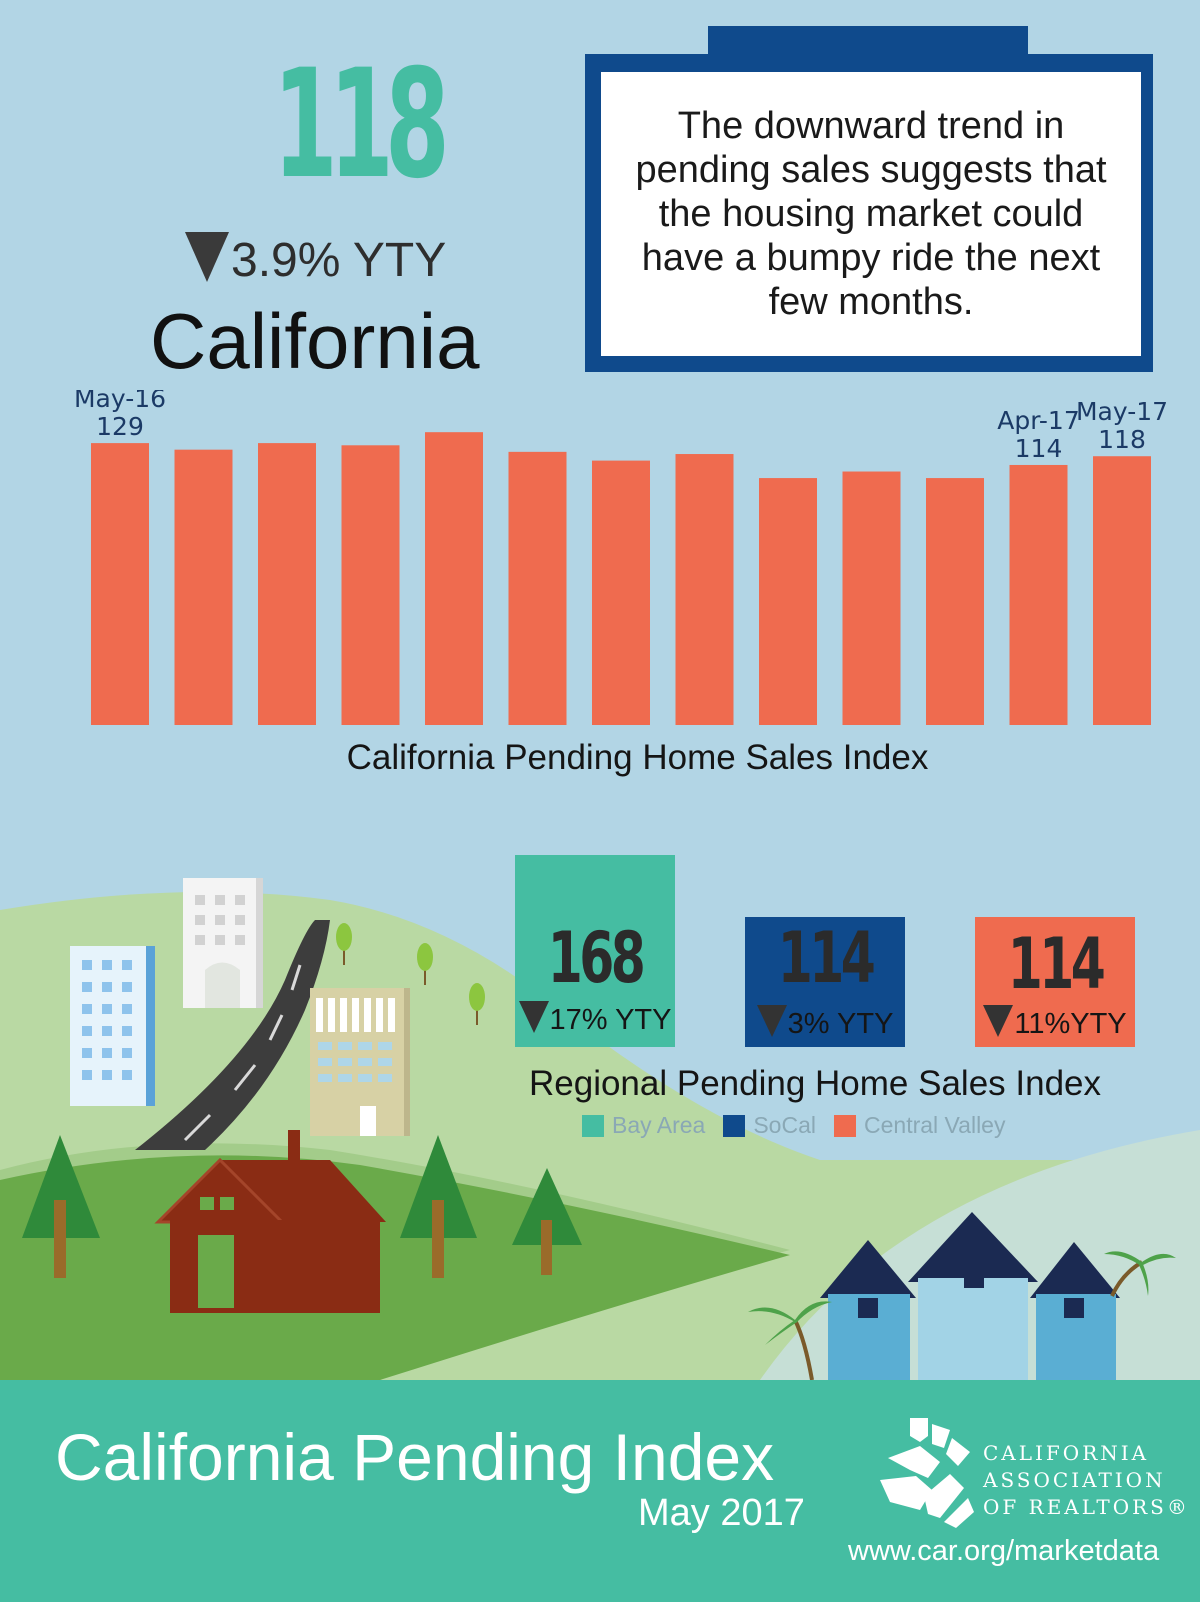 The width and height of the screenshot is (1200, 1602). What do you see at coordinates (415, 1457) in the screenshot?
I see `footer-title: California Pending Index` at bounding box center [415, 1457].